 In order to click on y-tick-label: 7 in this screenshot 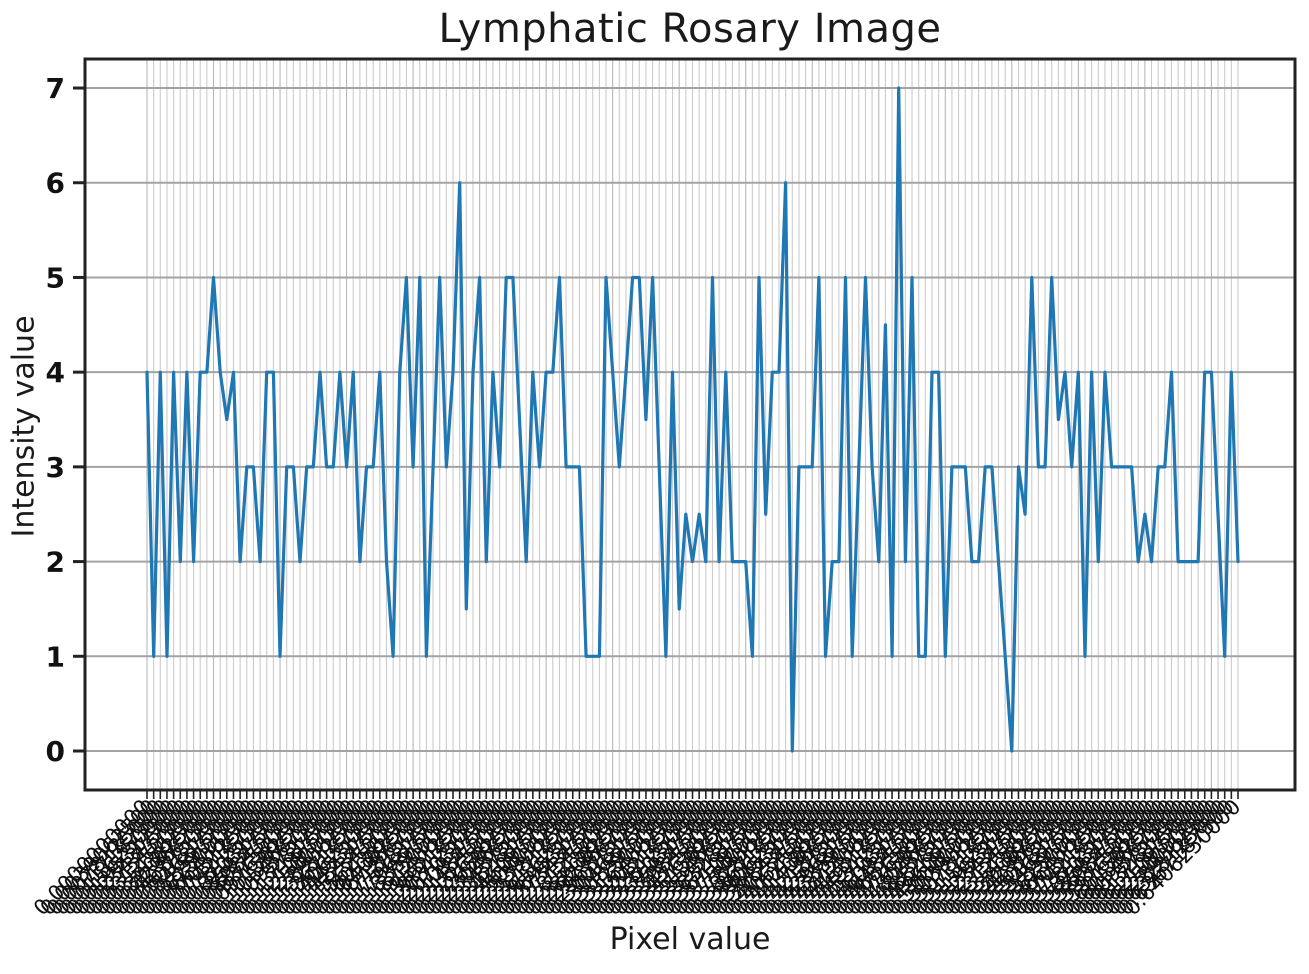, I will do `click(55, 88)`.